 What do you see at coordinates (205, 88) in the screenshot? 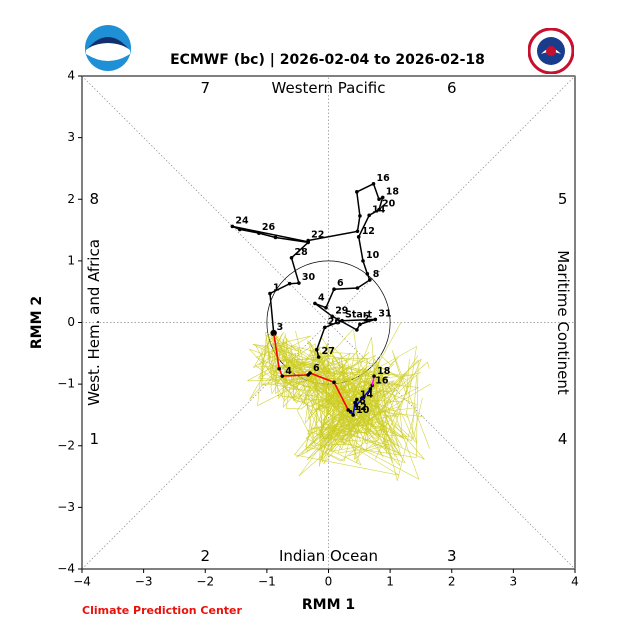
I see `phase-number-7: 7` at bounding box center [205, 88].